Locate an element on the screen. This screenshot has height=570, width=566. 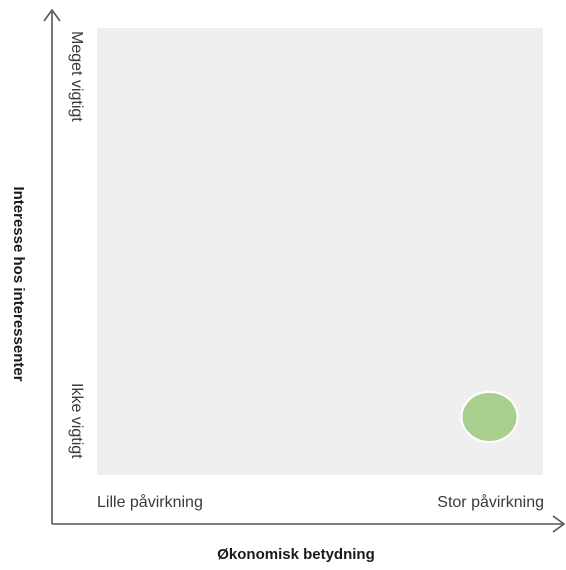
x-tick-label-low: Lille påvirkning is located at coordinates (150, 502).